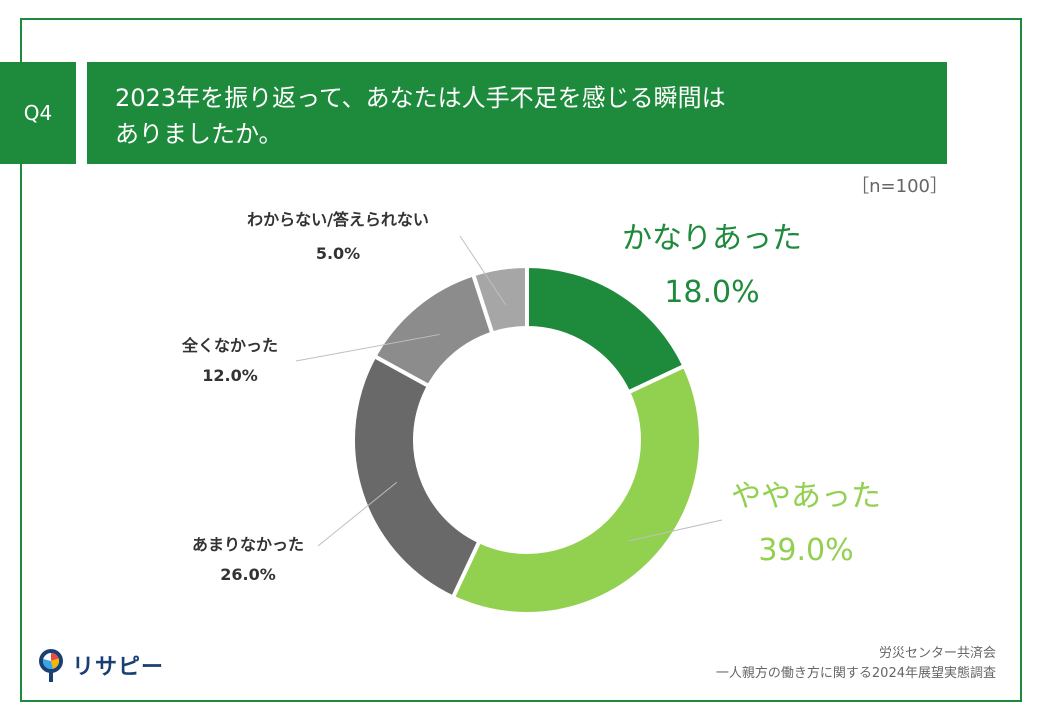  I want to click on question-title-line-2: ありましたか。, so click(199, 134).